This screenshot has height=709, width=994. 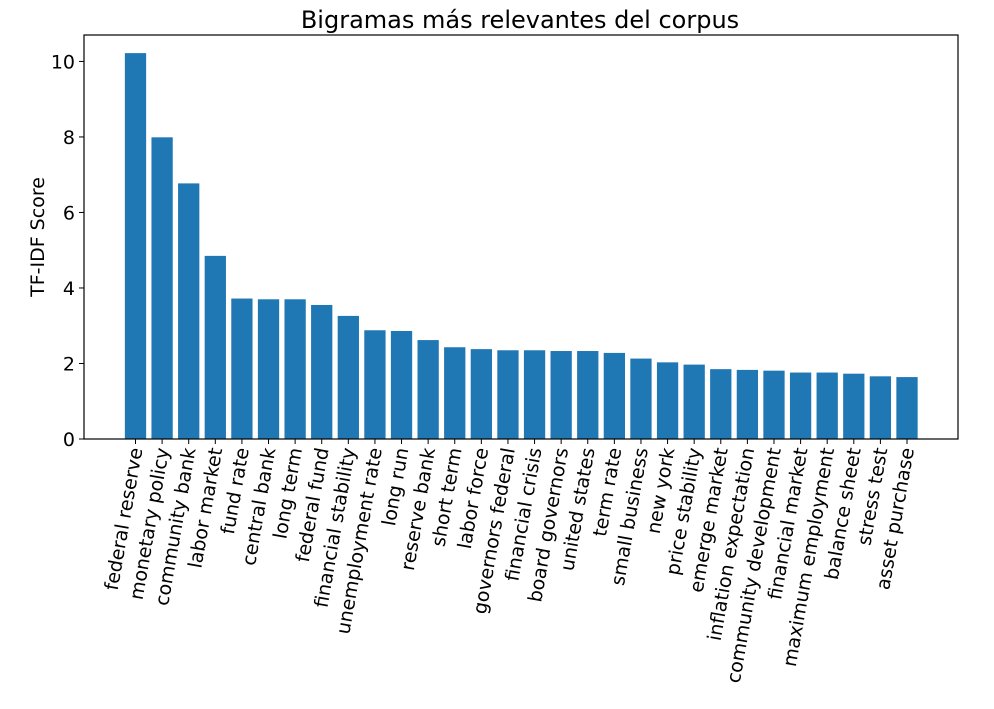 I want to click on bar-federal-reserve, so click(x=135, y=246).